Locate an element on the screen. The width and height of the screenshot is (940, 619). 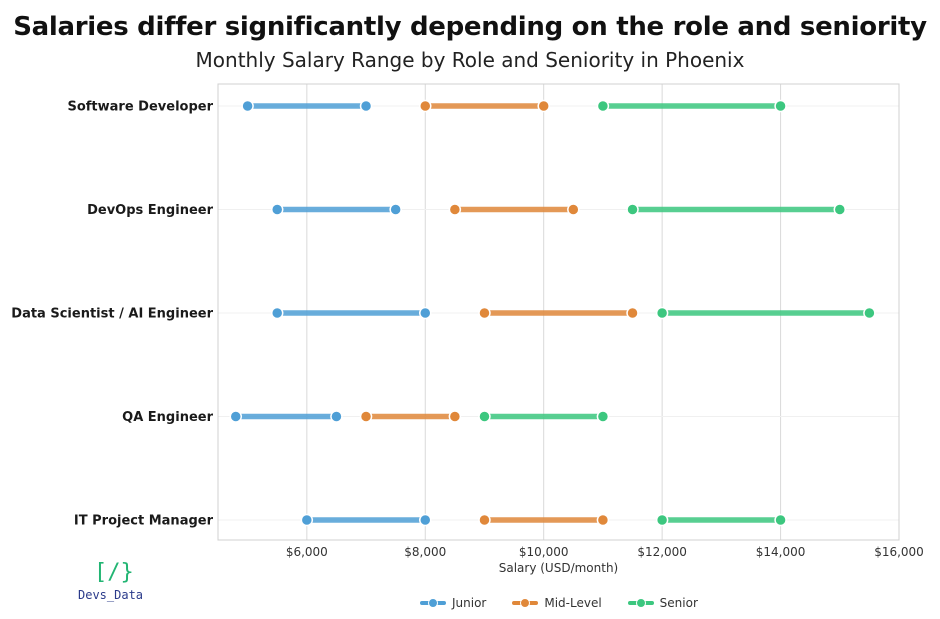
x-tick-label: $10,000 is located at coordinates (544, 552).